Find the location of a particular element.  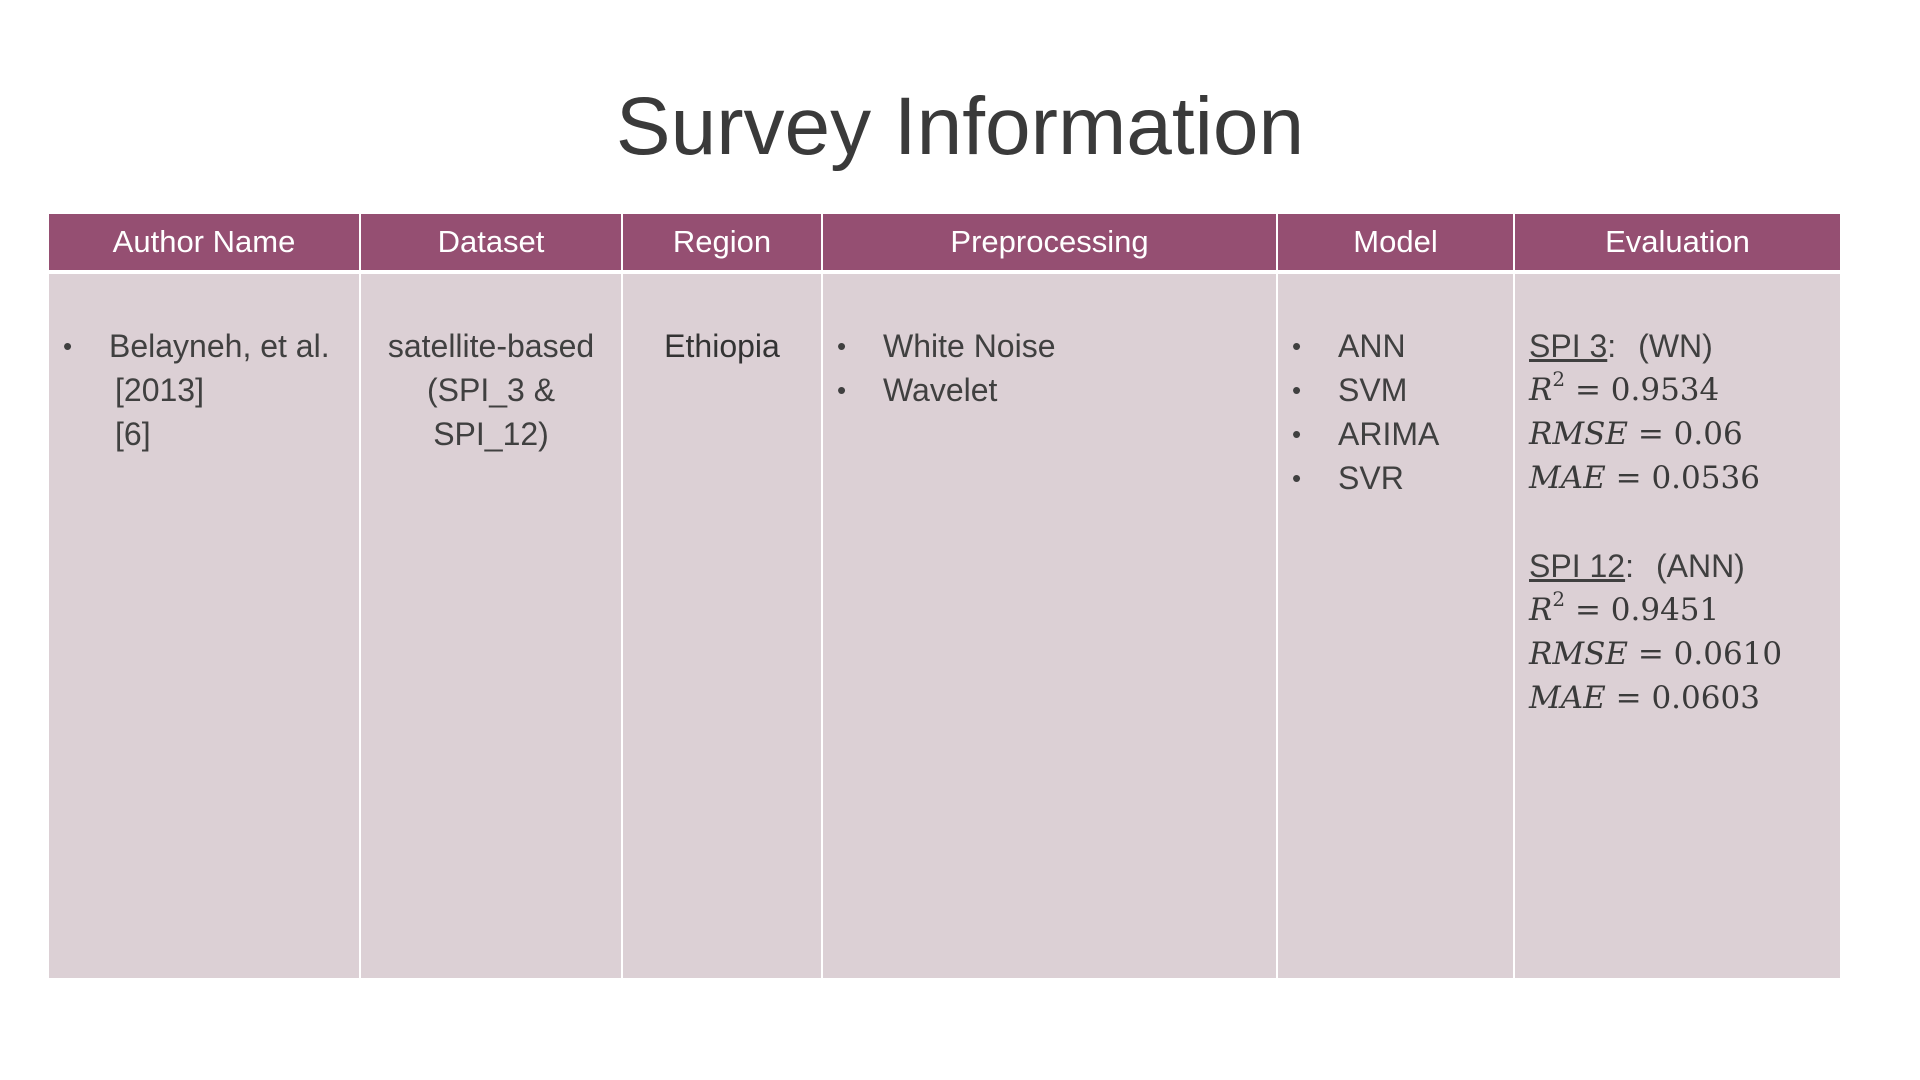

list-item: • White Noise is located at coordinates (1049, 346).